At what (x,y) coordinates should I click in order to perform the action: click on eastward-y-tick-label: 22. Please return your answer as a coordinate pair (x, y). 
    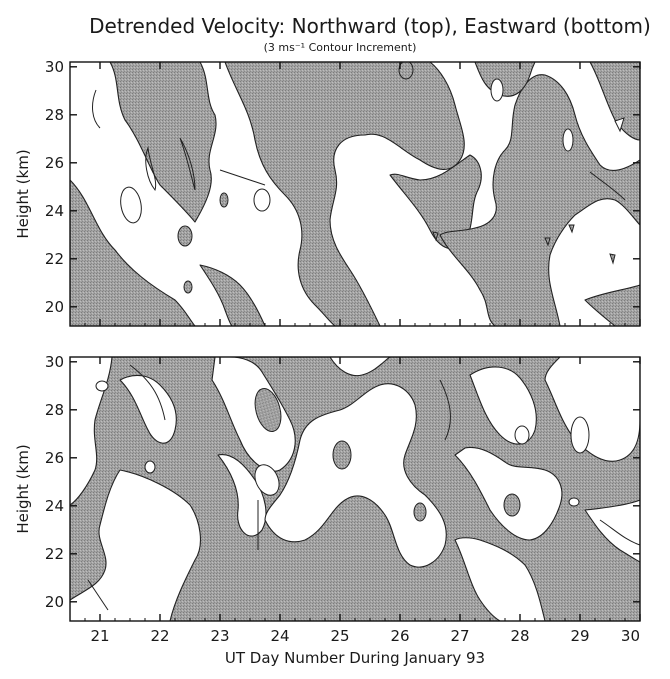
    Looking at the image, I should click on (54, 554).